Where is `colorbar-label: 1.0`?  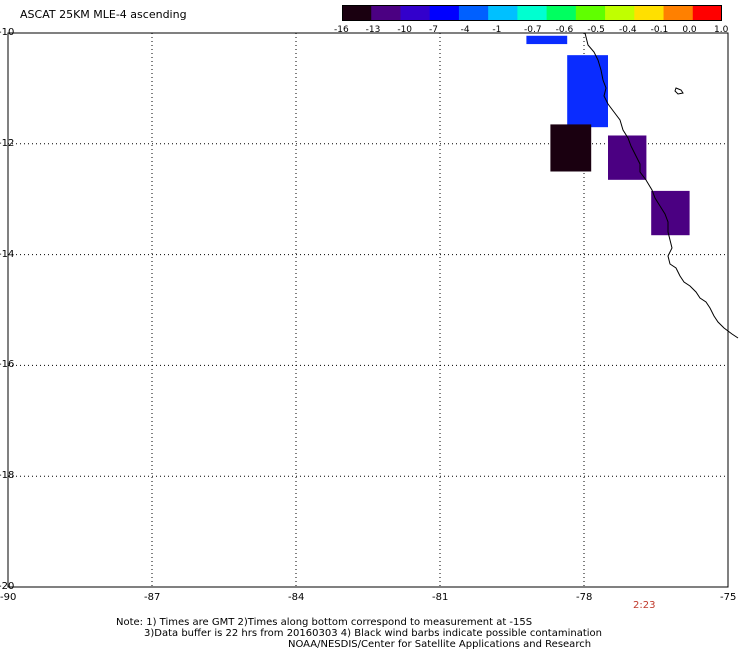
colorbar-label: 1.0 is located at coordinates (721, 30).